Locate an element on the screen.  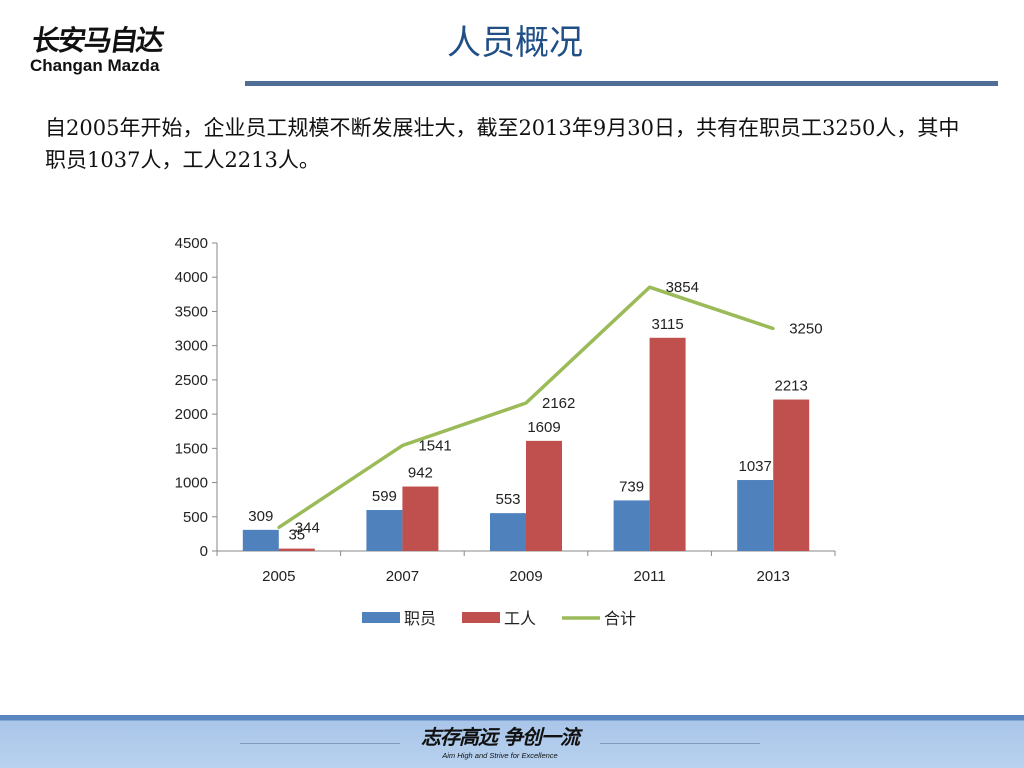
data-label-workers: 3115 is located at coordinates (667, 324).